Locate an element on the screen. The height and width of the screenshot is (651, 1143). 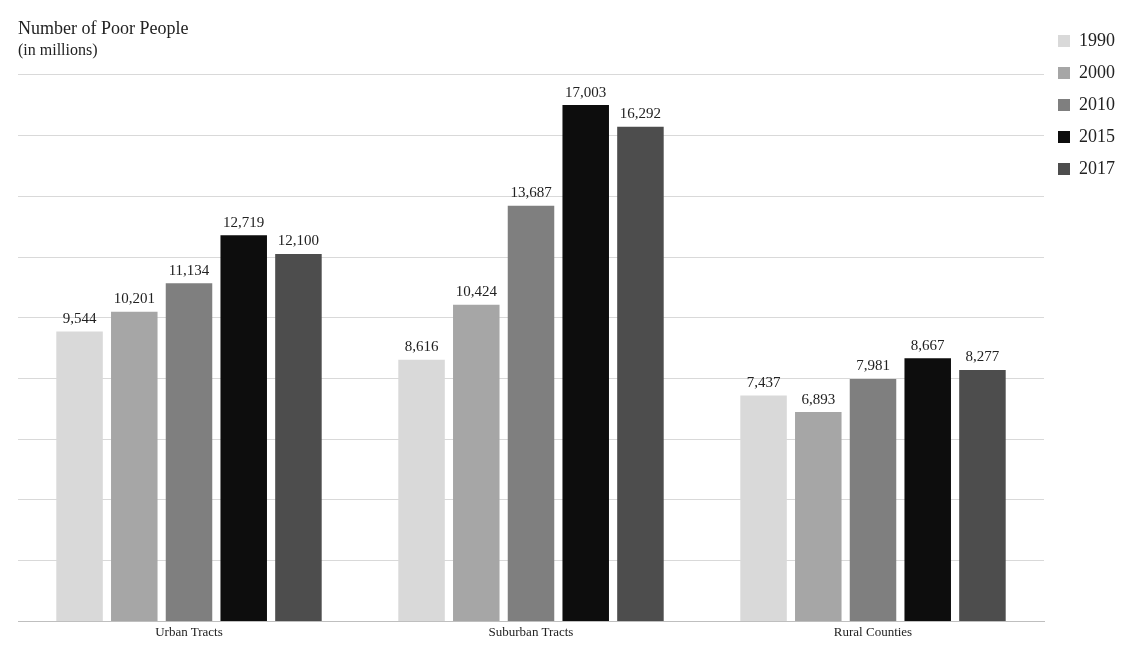
data-label: 12,100 is located at coordinates (298, 240).